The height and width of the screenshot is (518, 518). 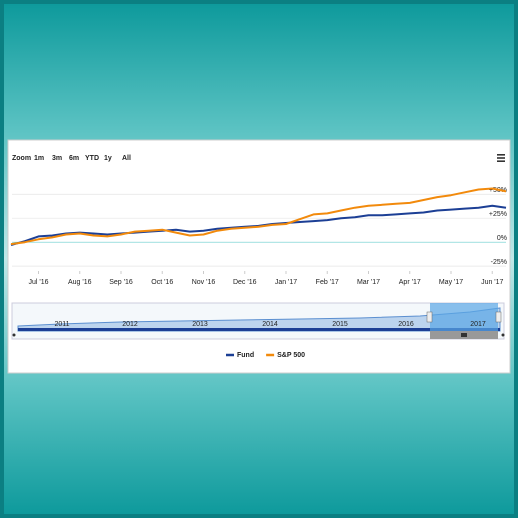 What do you see at coordinates (410, 282) in the screenshot?
I see `x-tick-label: Apr '17` at bounding box center [410, 282].